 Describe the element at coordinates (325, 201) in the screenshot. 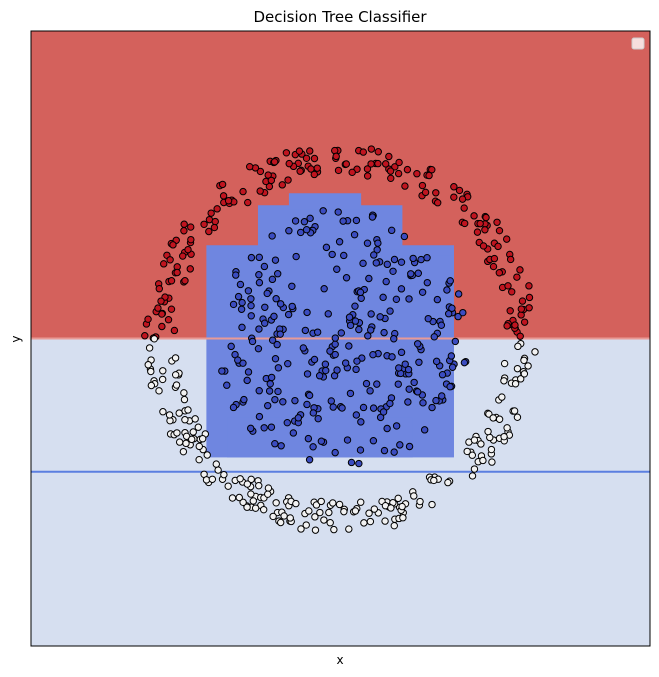

I see `inner-block-cap` at that location.